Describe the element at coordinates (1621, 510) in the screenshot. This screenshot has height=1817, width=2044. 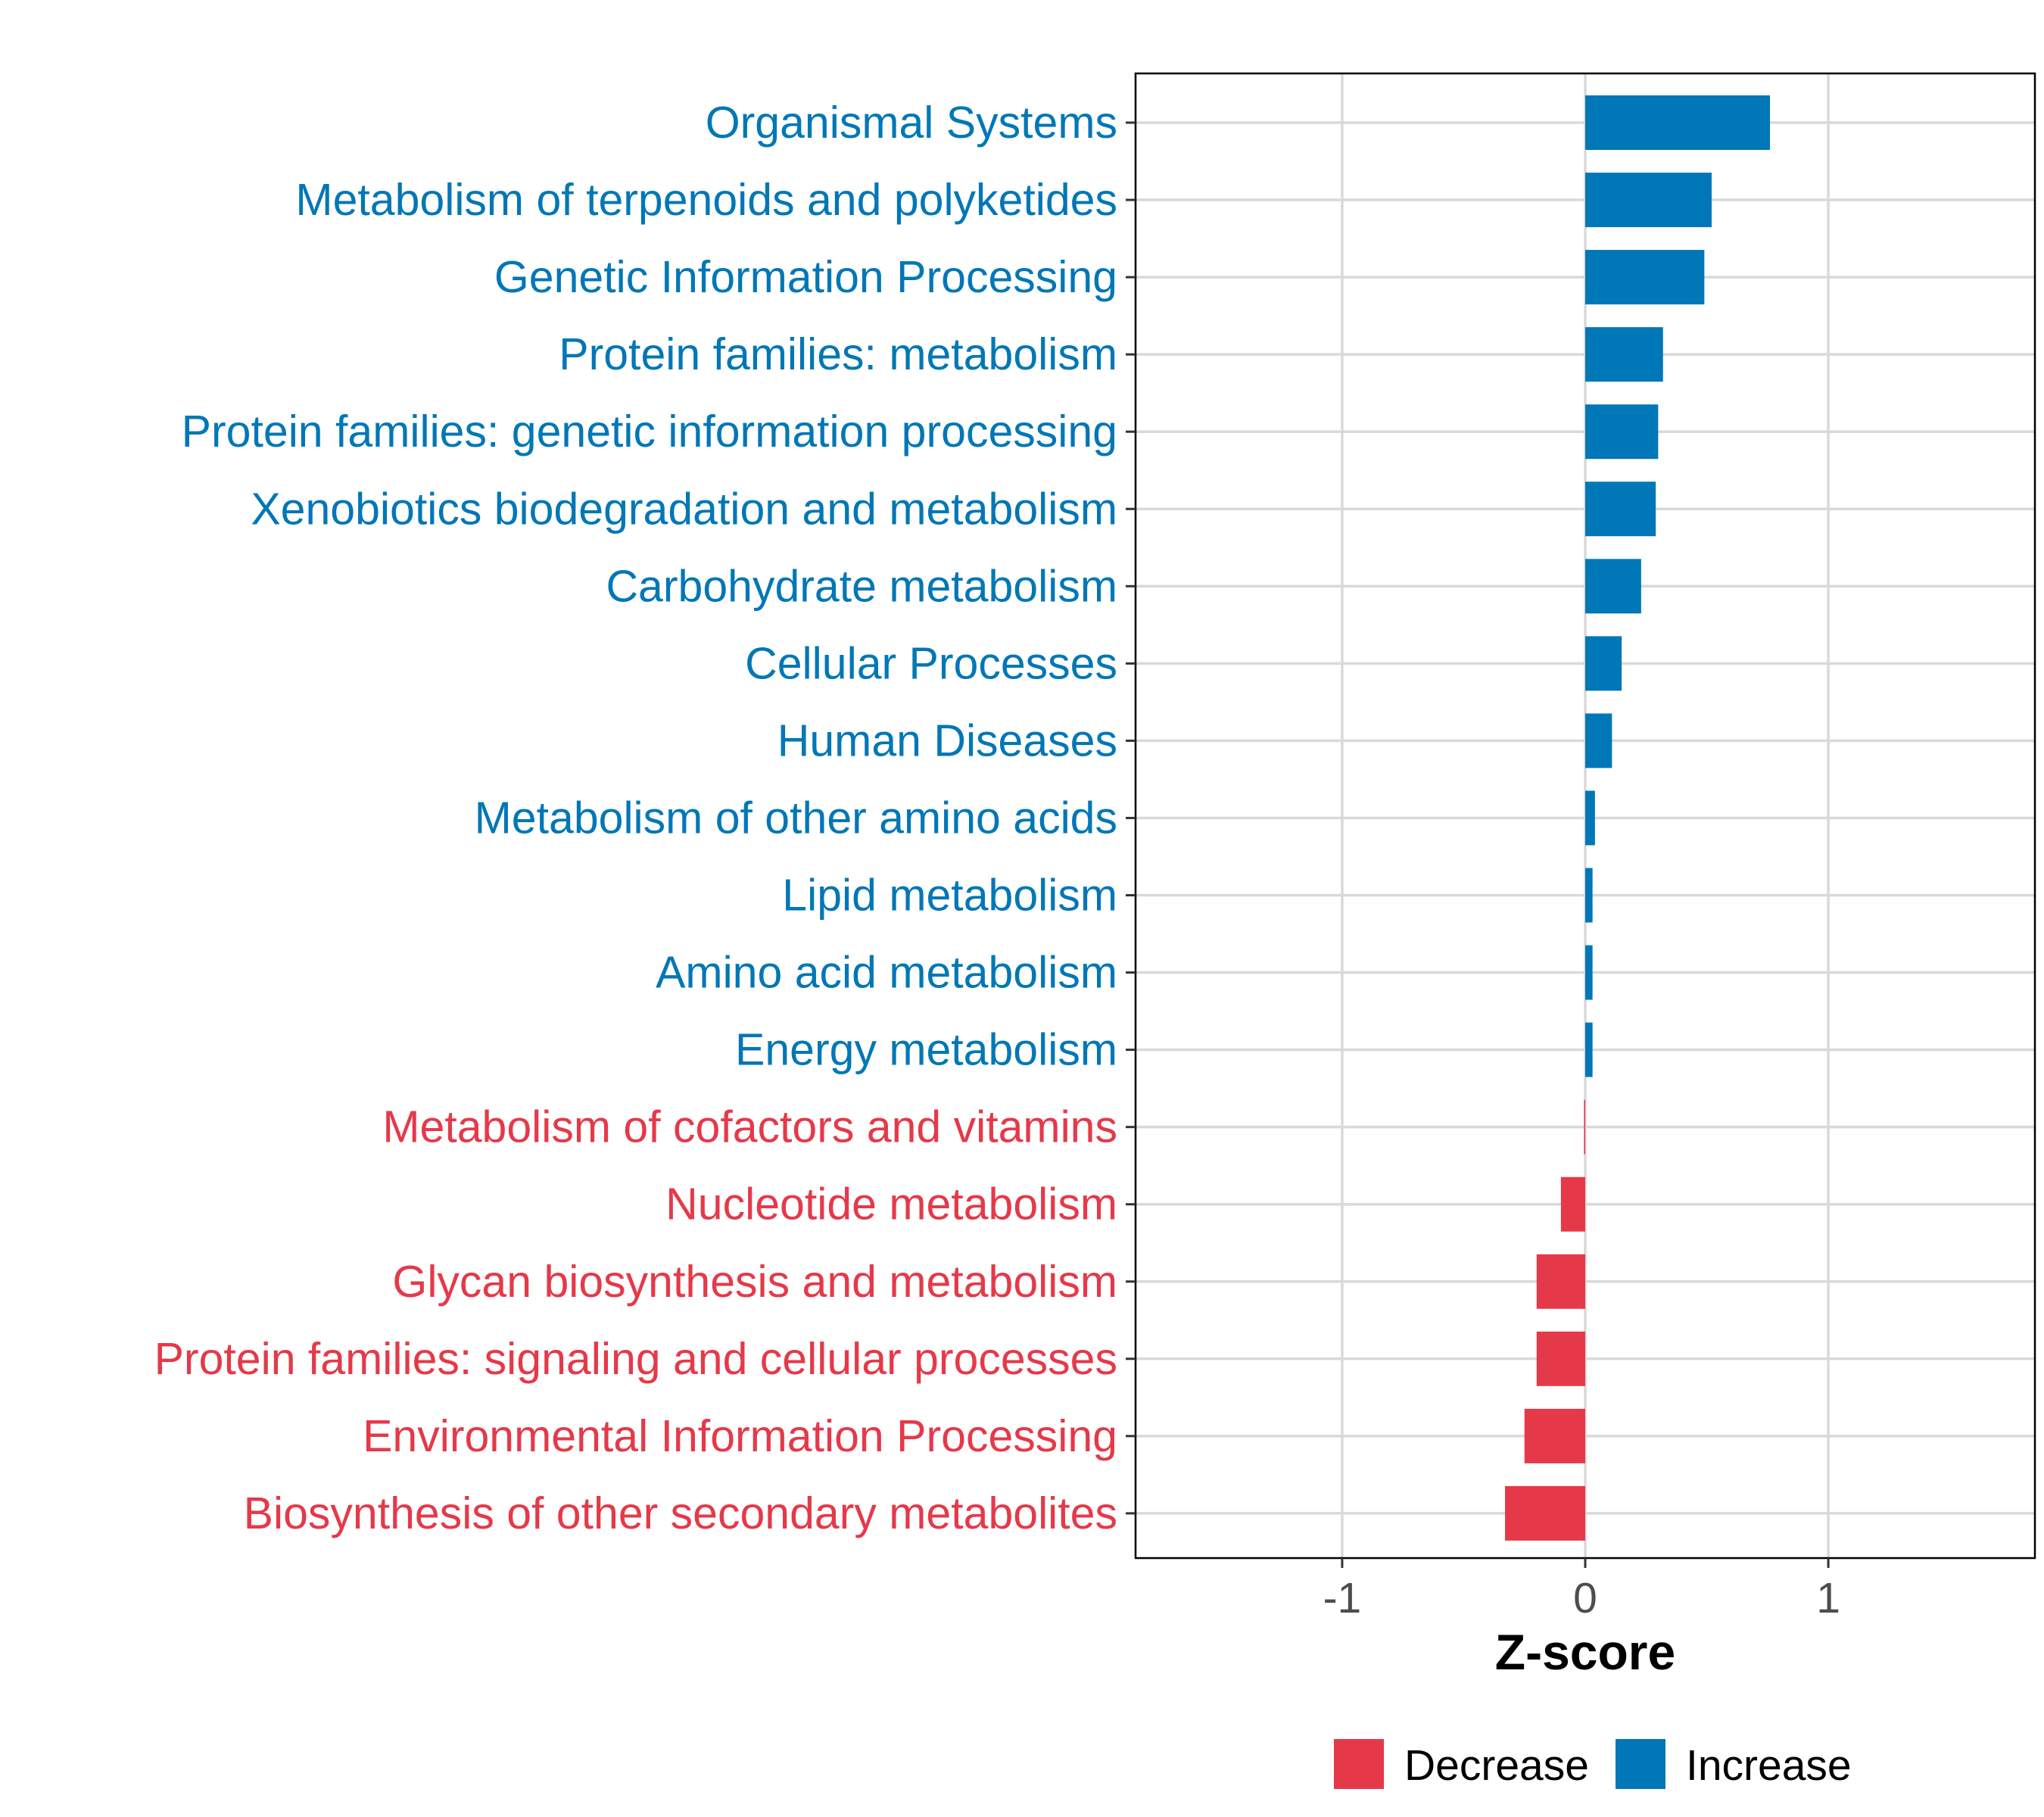
I see `bar-xenobiotics-biodegradation-and-metabolism` at that location.